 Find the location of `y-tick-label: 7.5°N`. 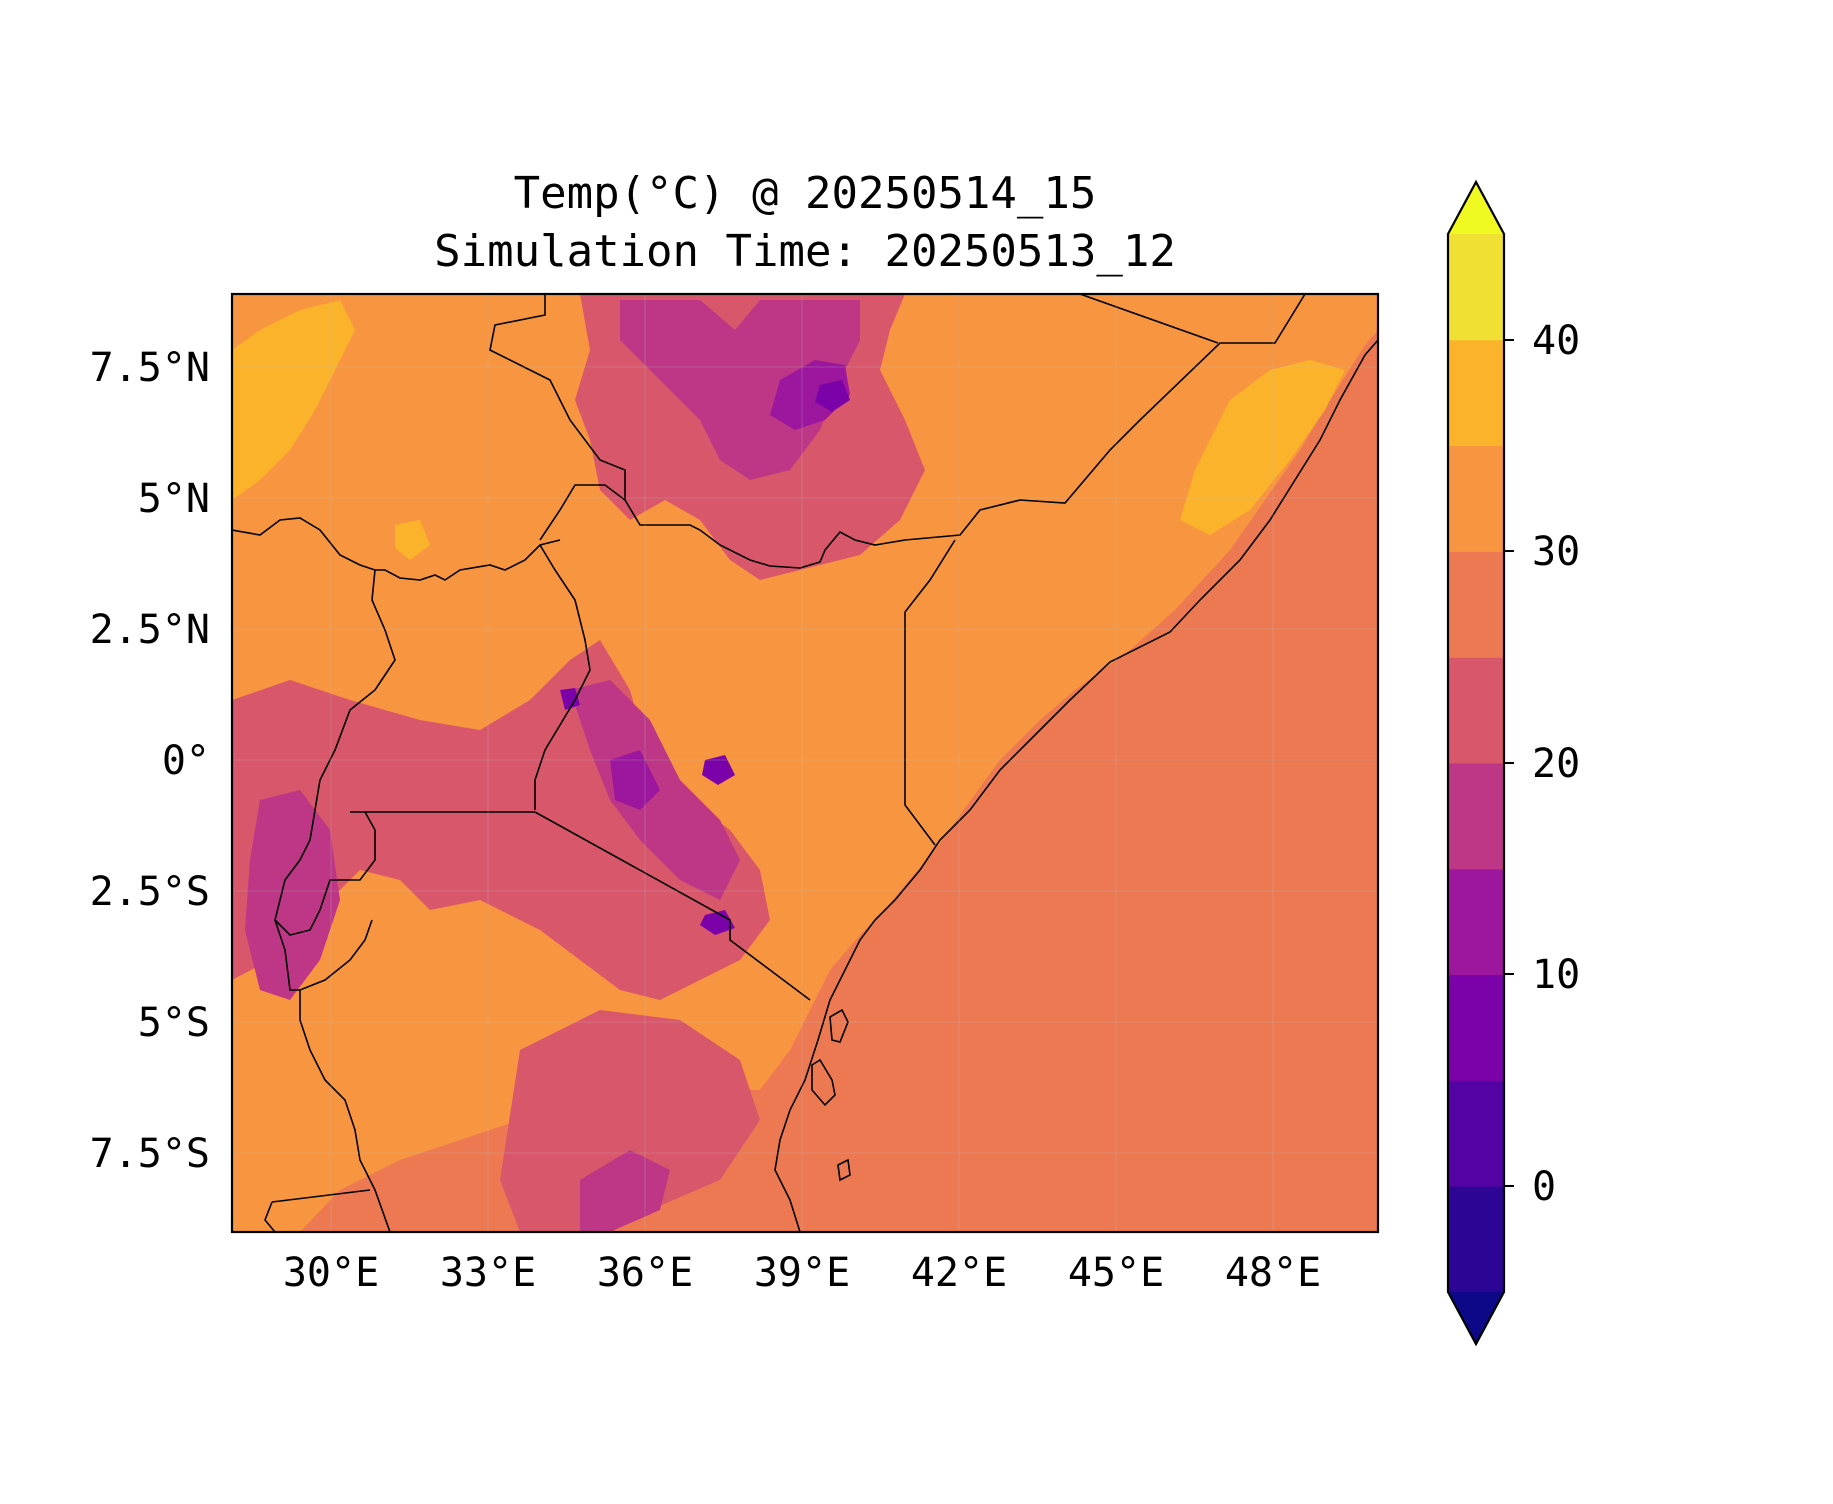

y-tick-label: 7.5°N is located at coordinates (150, 368).